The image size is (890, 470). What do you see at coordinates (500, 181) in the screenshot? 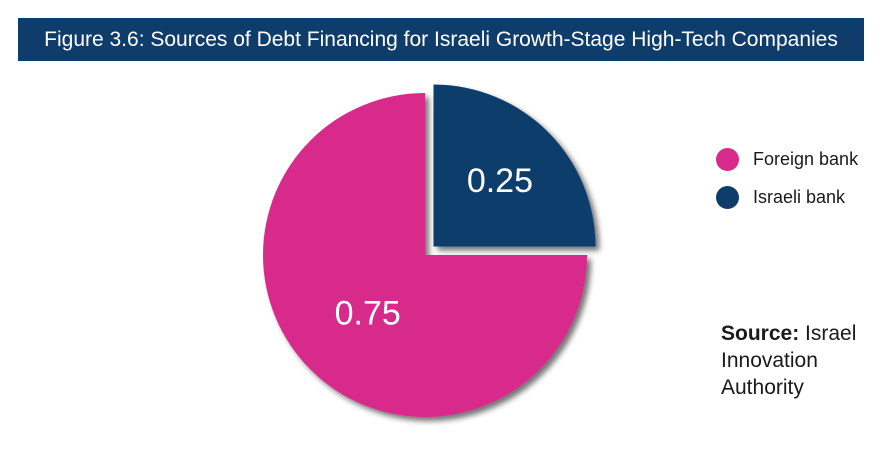
I see `slice-label-israeli-bank: 0.25` at bounding box center [500, 181].